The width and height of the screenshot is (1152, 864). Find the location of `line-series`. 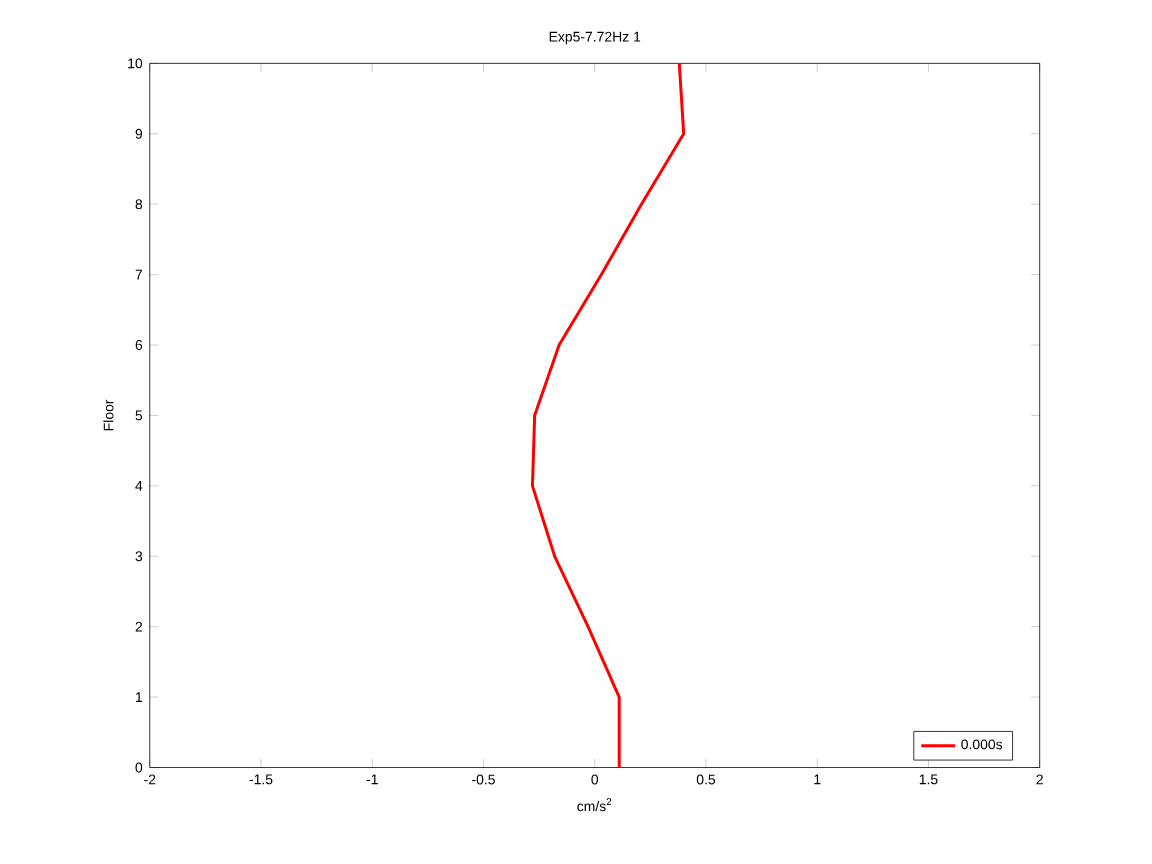

line-series is located at coordinates (608, 415).